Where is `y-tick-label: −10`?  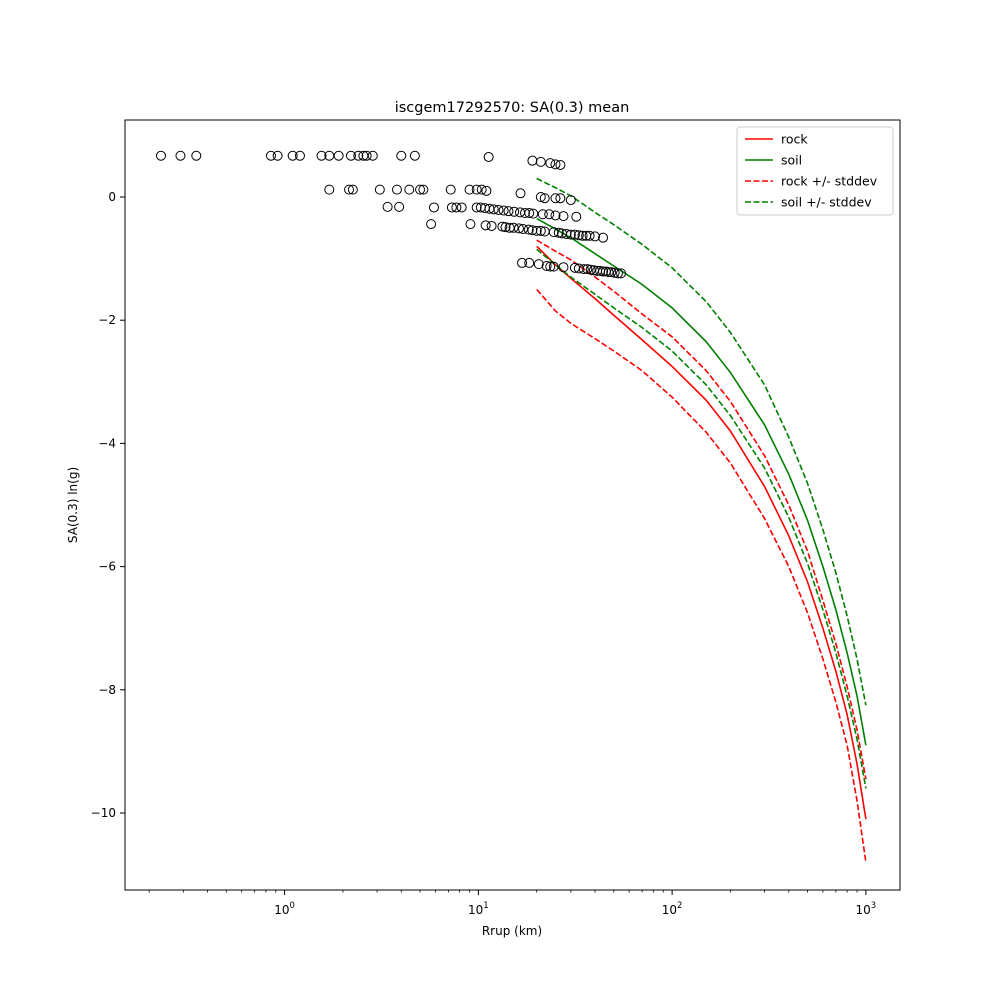
y-tick-label: −10 is located at coordinates (103, 813).